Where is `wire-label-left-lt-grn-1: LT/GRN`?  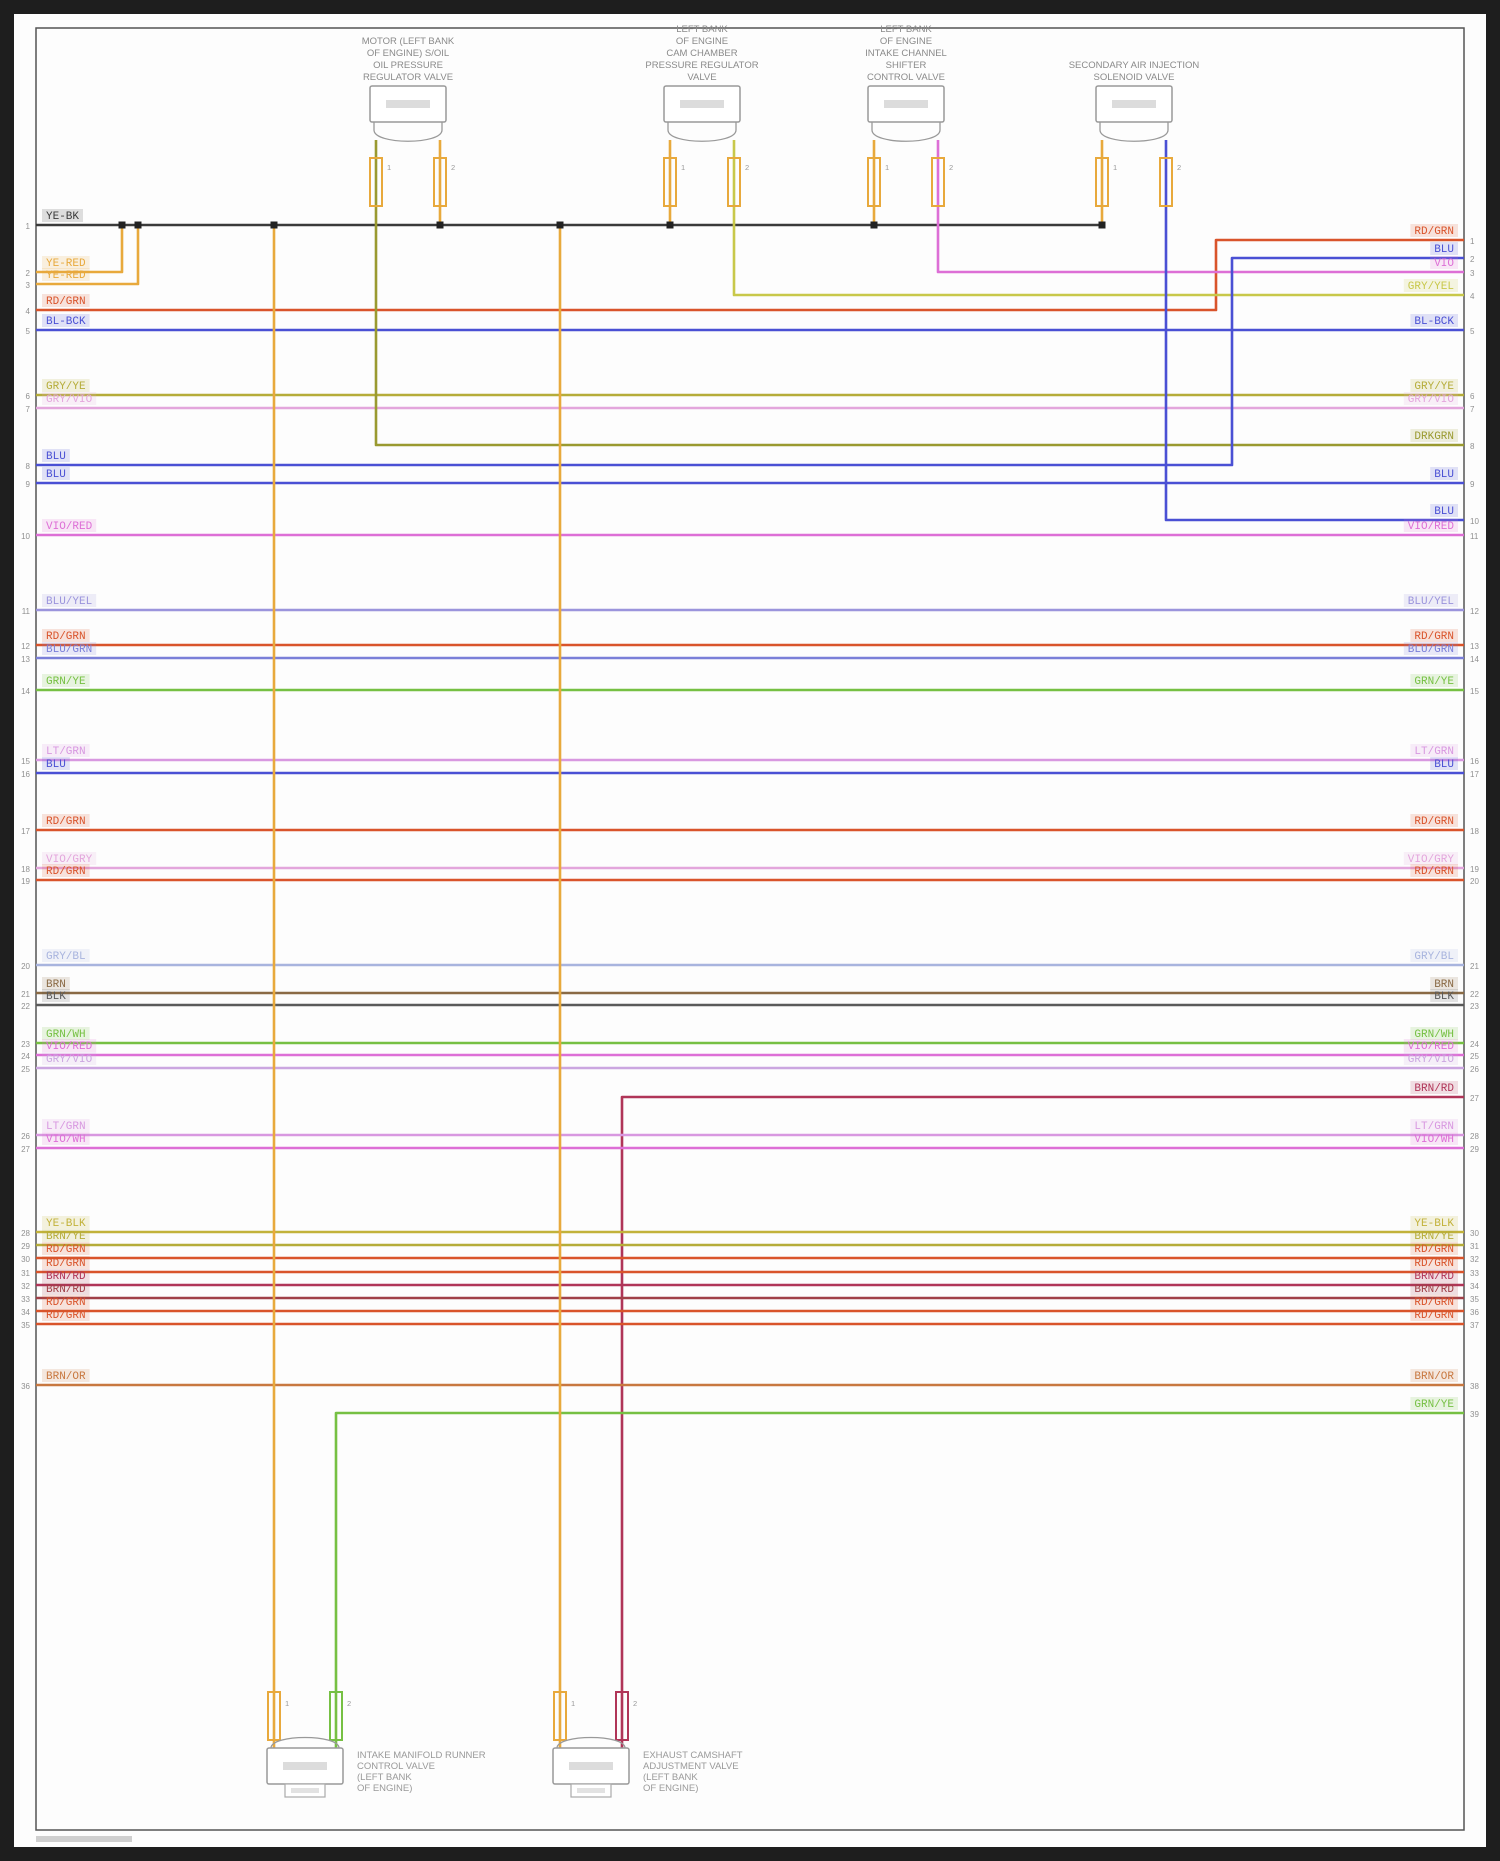 wire-label-left-lt-grn-1: LT/GRN is located at coordinates (66, 752).